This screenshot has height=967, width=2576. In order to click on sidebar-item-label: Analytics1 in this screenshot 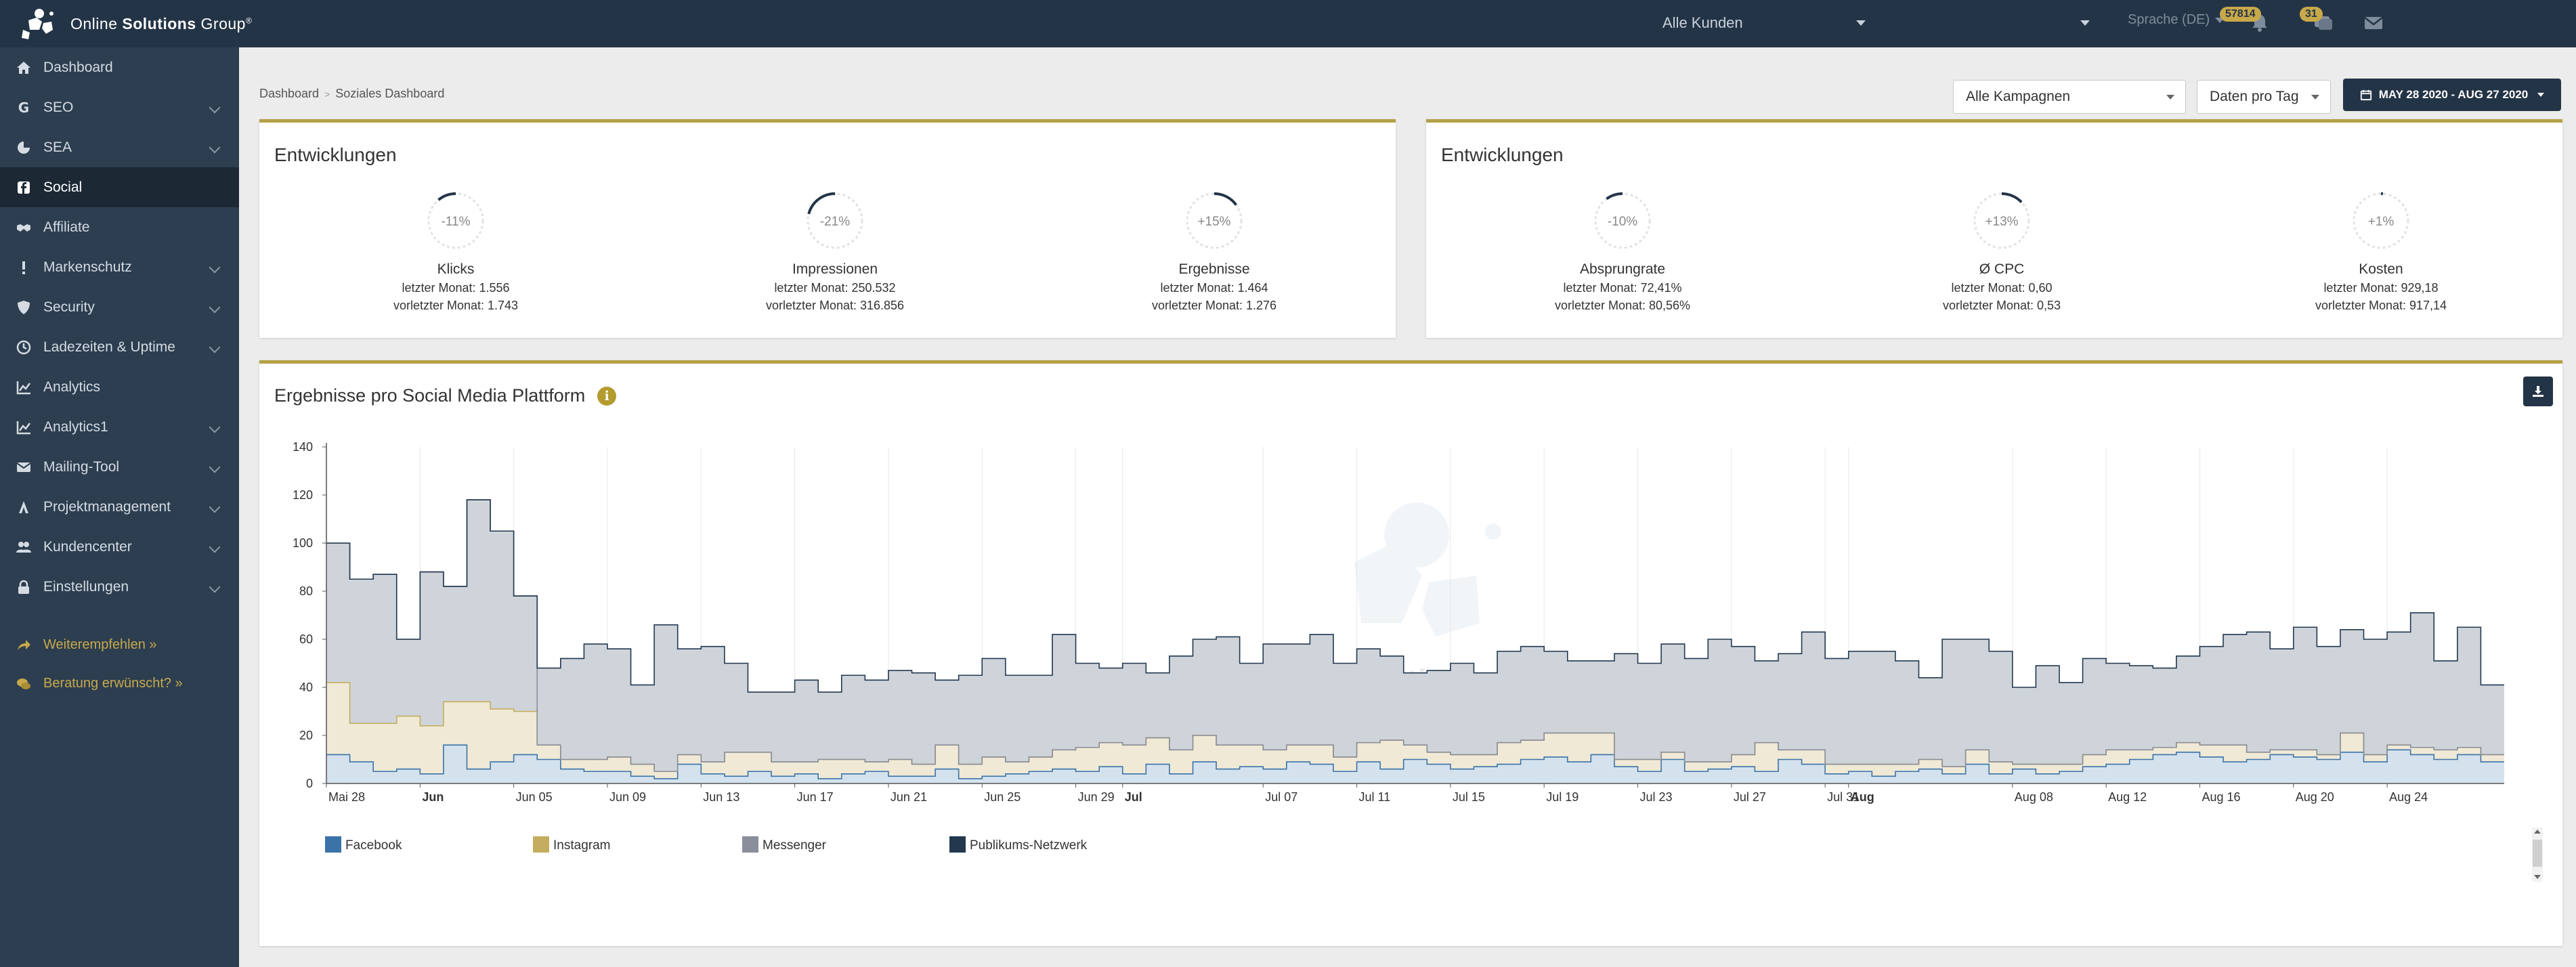, I will do `click(75, 427)`.